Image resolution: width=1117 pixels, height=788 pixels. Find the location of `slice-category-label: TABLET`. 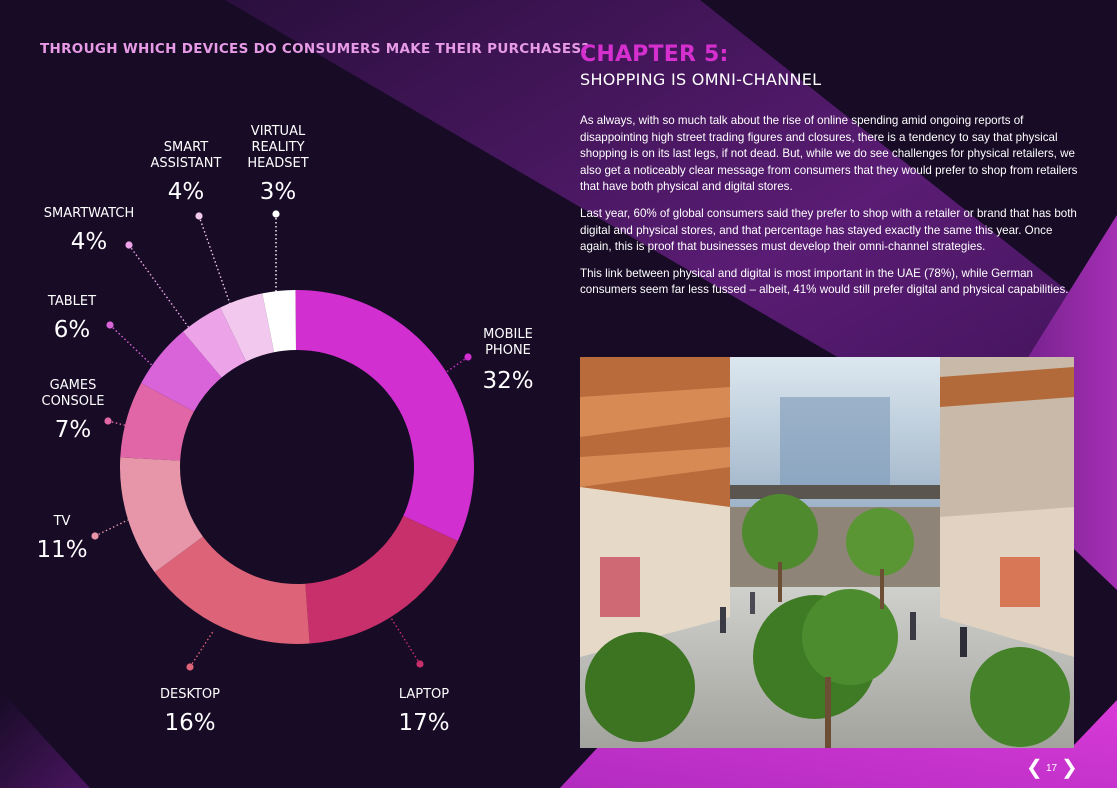

slice-category-label: TABLET is located at coordinates (71, 301).